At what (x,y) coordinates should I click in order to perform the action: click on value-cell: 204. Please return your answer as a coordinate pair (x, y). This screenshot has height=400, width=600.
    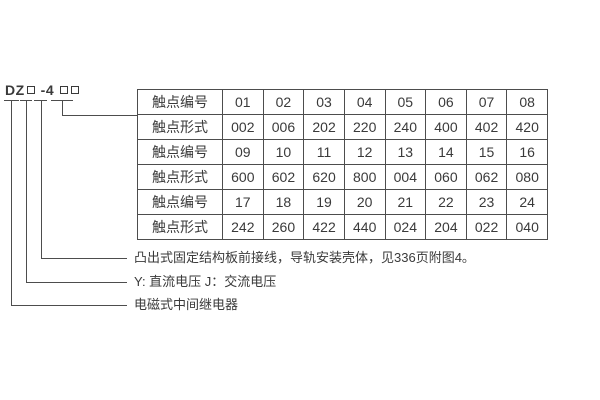
    Looking at the image, I should click on (446, 227).